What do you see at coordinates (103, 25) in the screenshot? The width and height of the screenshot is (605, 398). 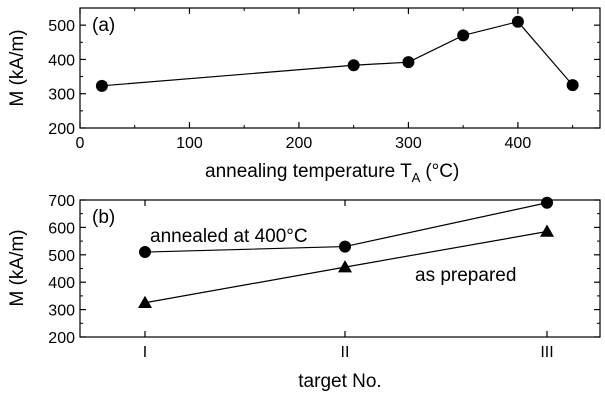 I see `panel-label-a: (a)` at bounding box center [103, 25].